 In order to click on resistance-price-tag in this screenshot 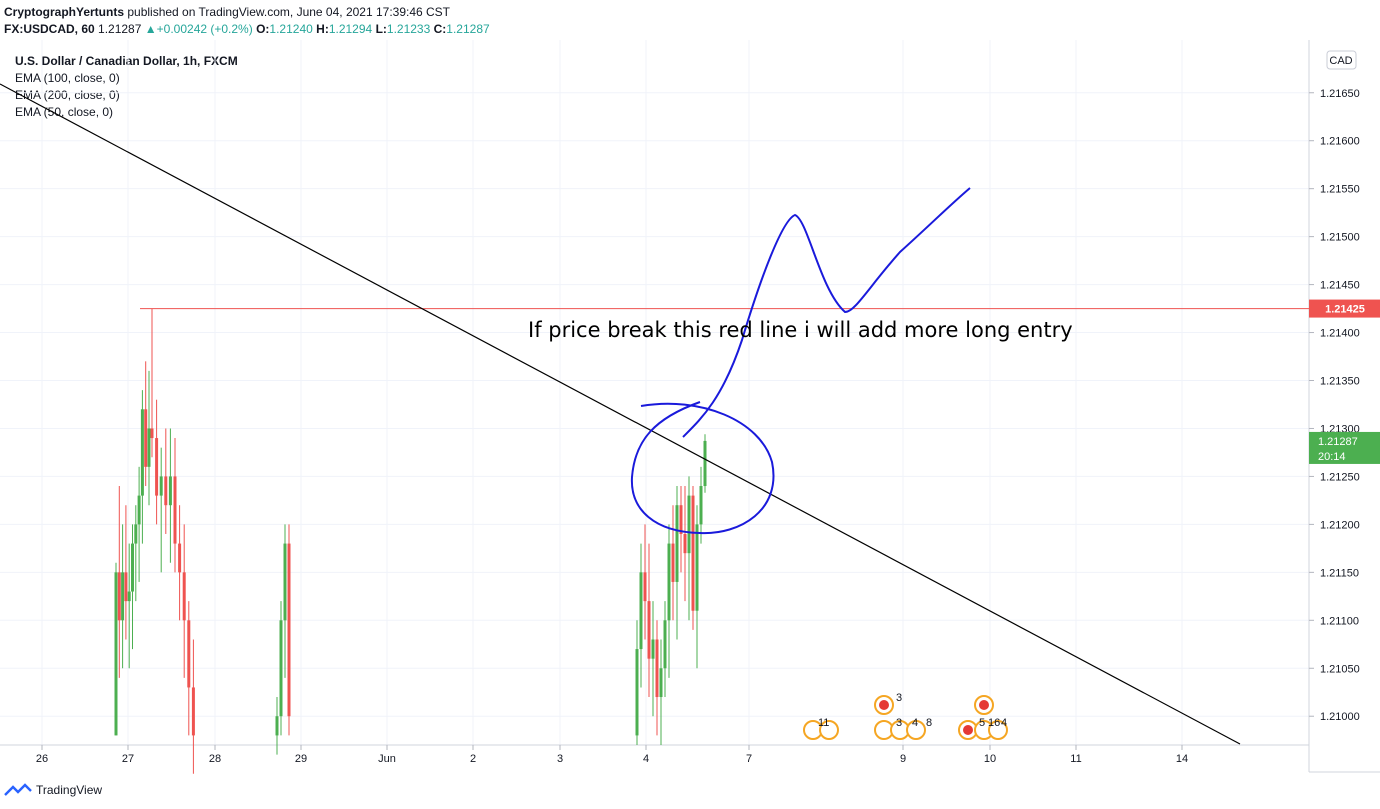, I will do `click(1344, 308)`.